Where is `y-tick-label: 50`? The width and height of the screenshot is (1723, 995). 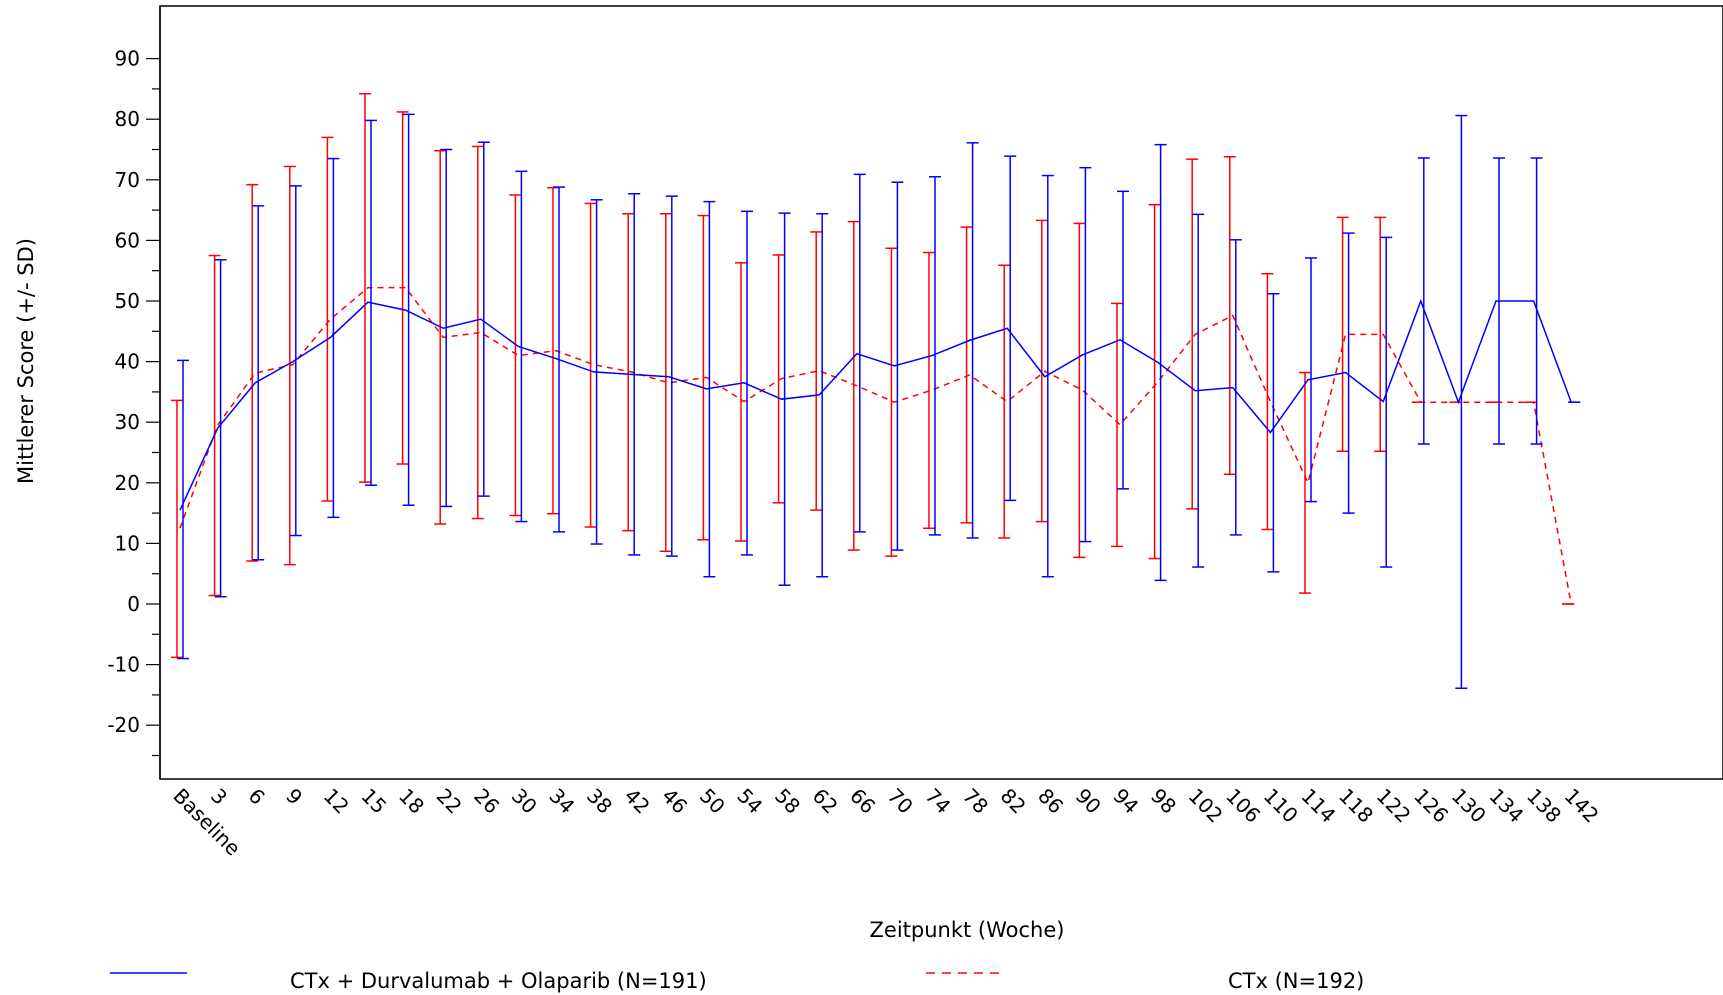 y-tick-label: 50 is located at coordinates (127, 301).